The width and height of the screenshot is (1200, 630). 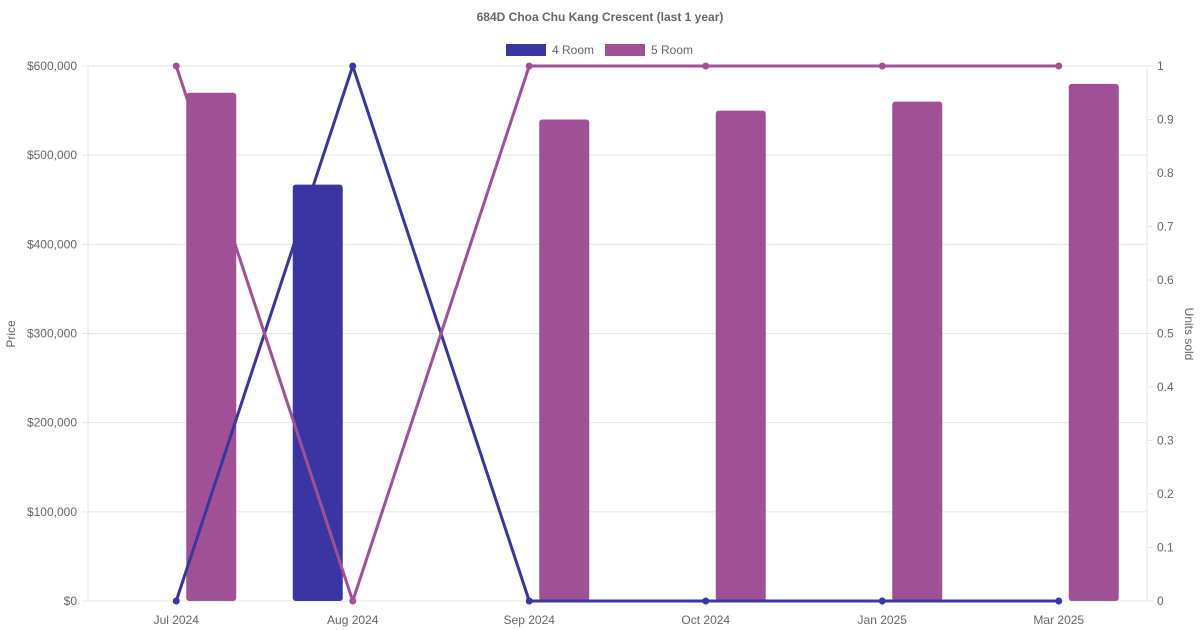 I want to click on x-tick-label: Aug 2024, so click(x=353, y=620).